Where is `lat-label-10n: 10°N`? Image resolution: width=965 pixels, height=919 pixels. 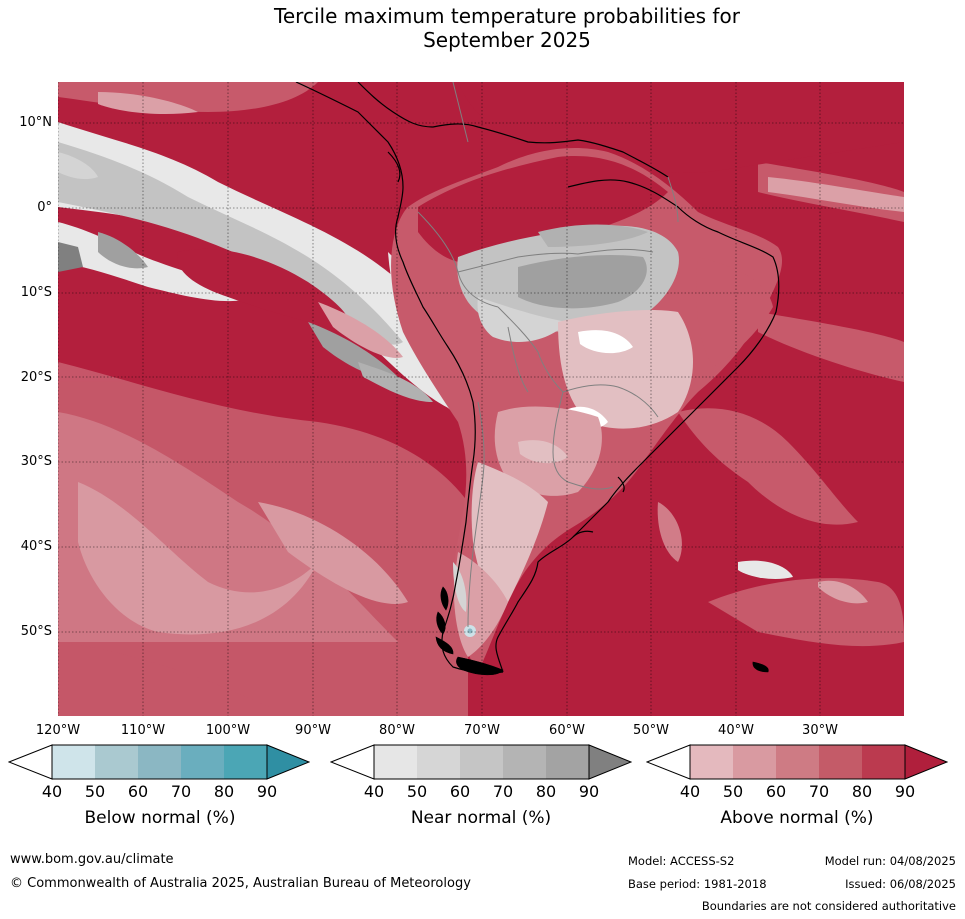
lat-label-10n: 10°N is located at coordinates (35, 122).